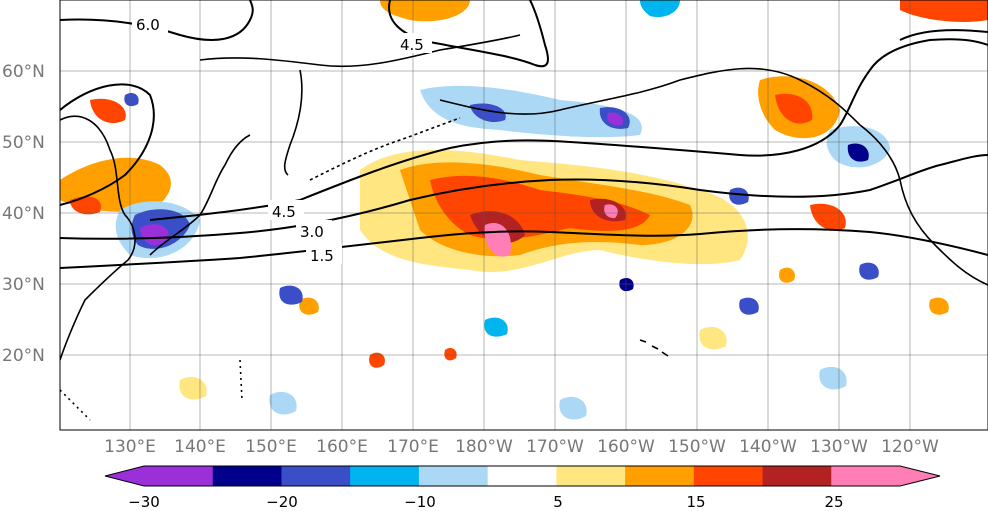  What do you see at coordinates (144, 502) in the screenshot?
I see `colorbar-tick-neg30: −30` at bounding box center [144, 502].